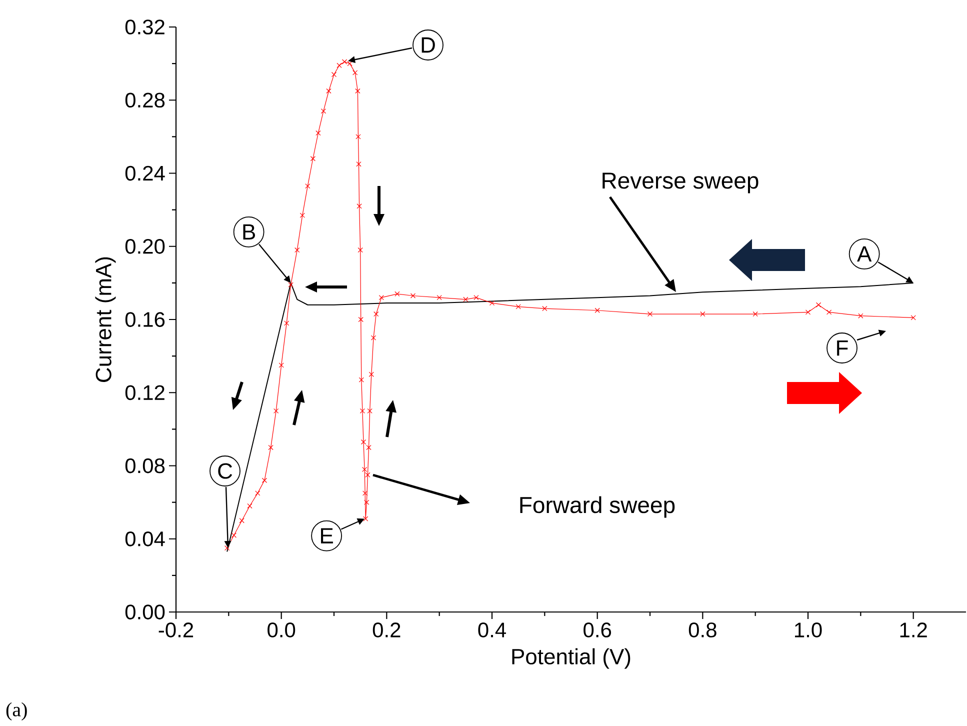 This screenshot has height=726, width=967. I want to click on x-tick-label: 0.2, so click(386, 630).